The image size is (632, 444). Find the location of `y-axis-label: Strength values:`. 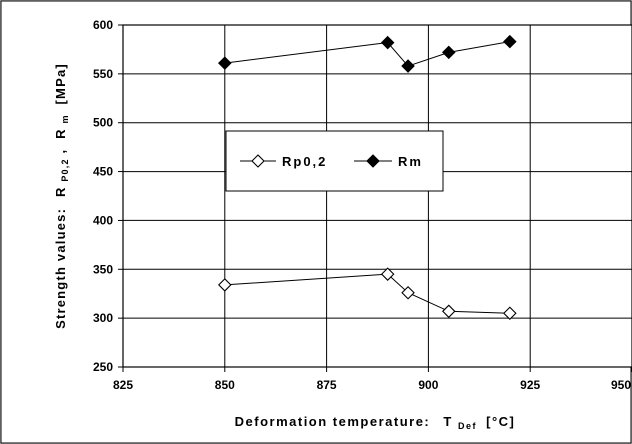

y-axis-label: Strength values: is located at coordinates (60, 268).